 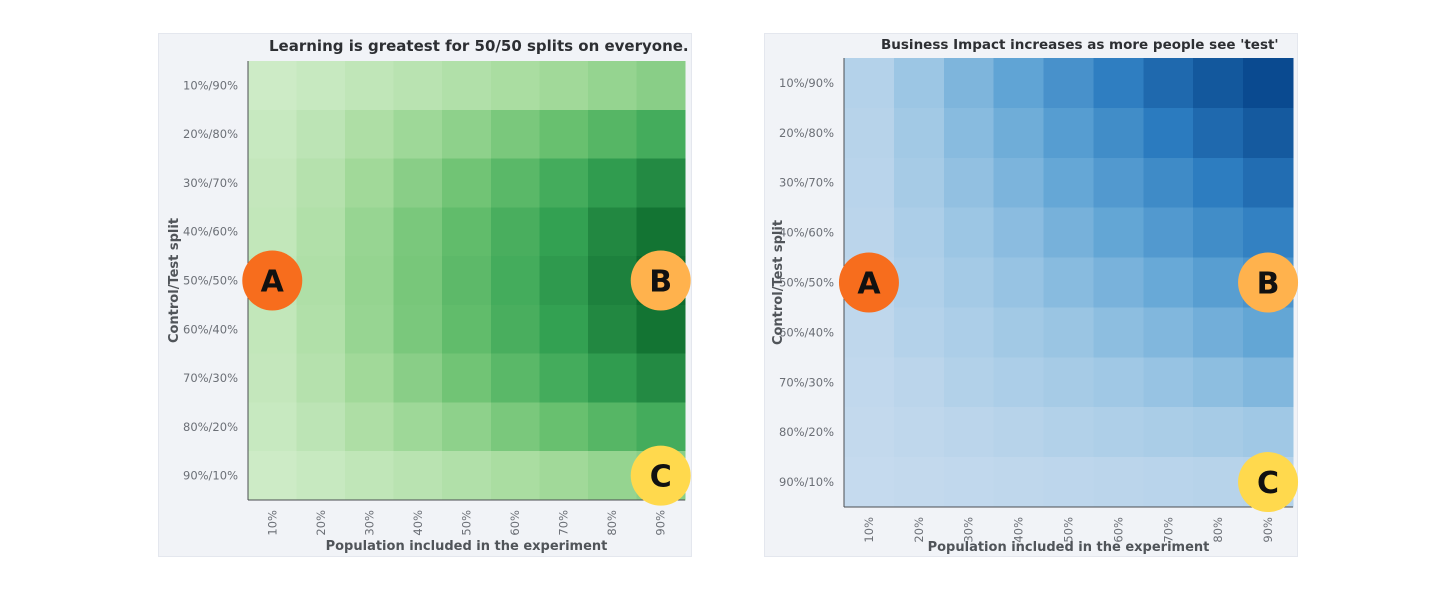 I want to click on y-tick-label: 80%/20%, so click(x=210, y=427).